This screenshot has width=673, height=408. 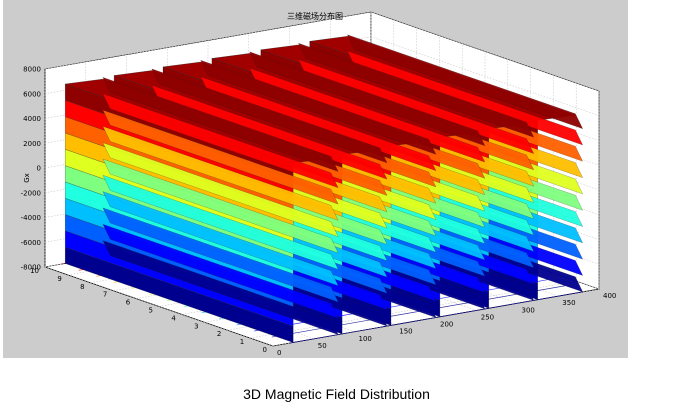 I want to click on x-tick-label: 200, so click(x=446, y=325).